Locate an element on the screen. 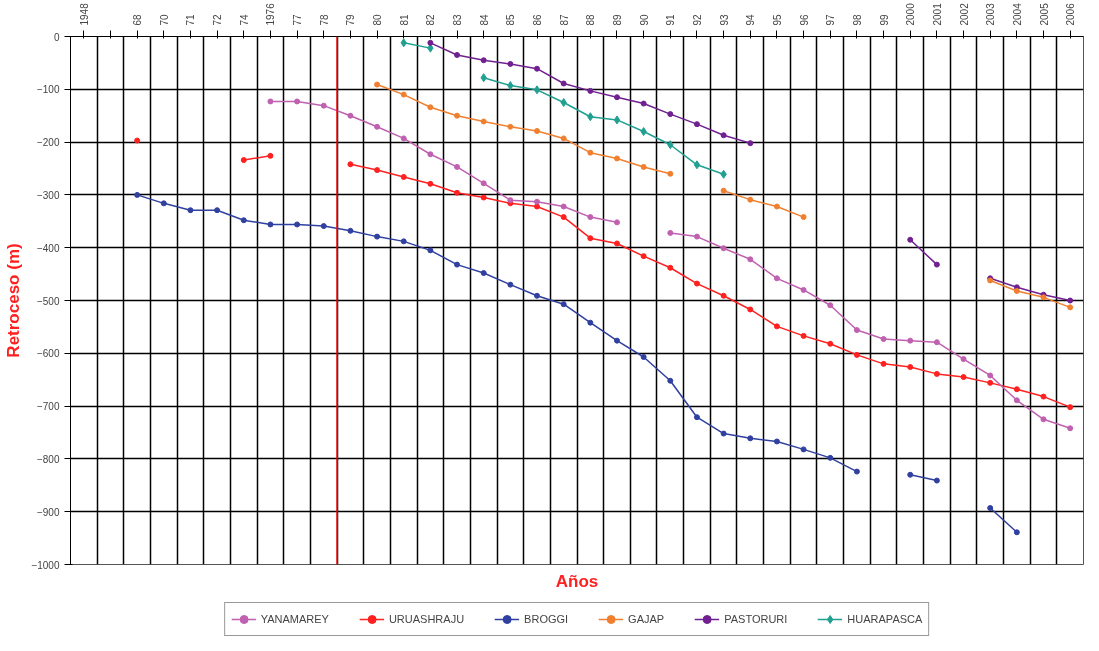 Image resolution: width=1099 pixels, height=651 pixels. x-tick-label: 86 is located at coordinates (538, 19).